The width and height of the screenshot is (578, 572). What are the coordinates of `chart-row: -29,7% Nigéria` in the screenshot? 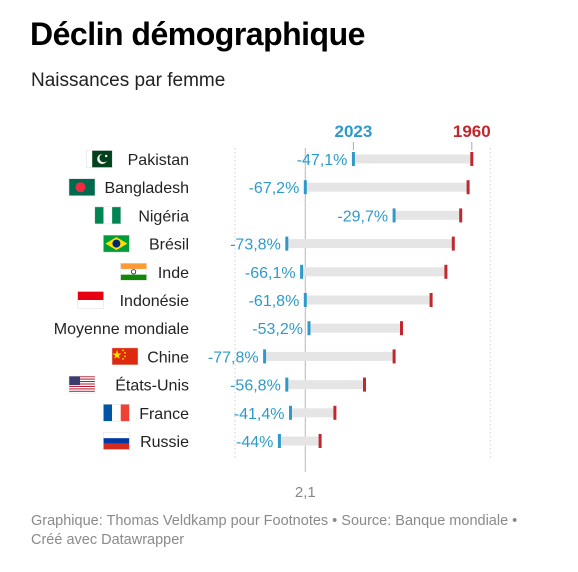 It's located at (278, 215).